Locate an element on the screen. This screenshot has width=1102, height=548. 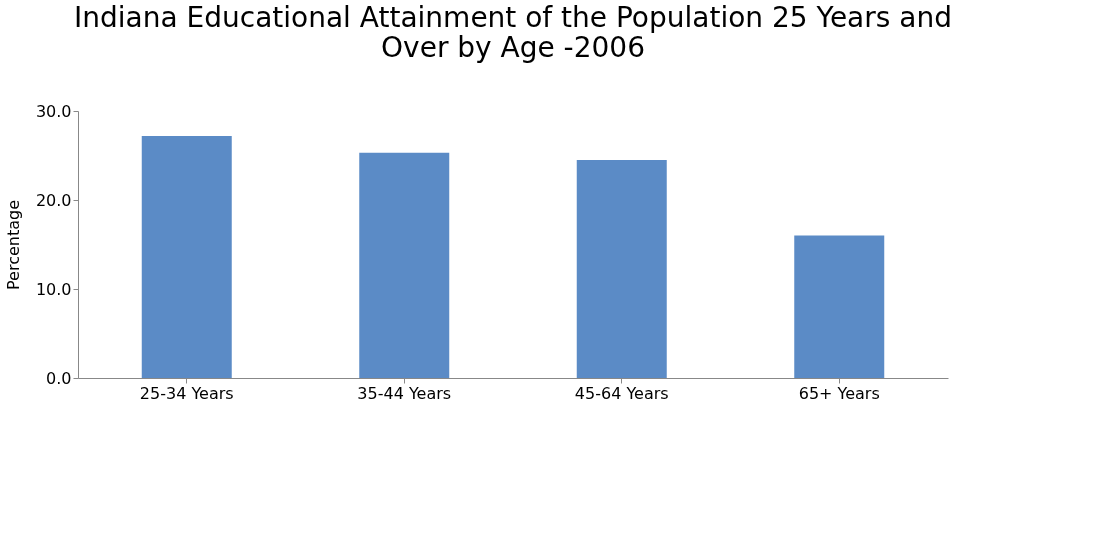
x-tick-label: 25-34 Years is located at coordinates (186, 393).